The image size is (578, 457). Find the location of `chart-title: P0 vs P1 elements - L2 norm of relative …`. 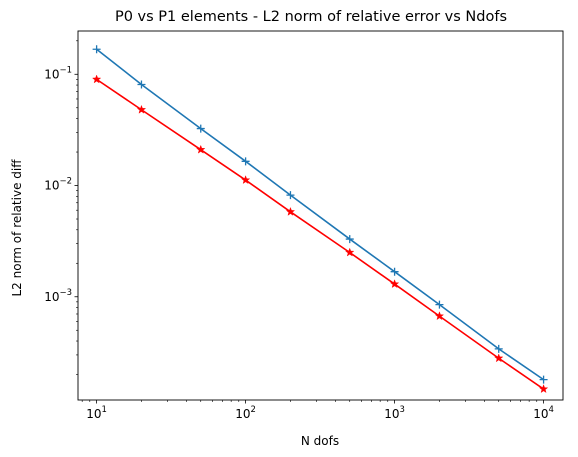

chart-title: P0 vs P1 elements - L2 norm of relative … is located at coordinates (311, 17).